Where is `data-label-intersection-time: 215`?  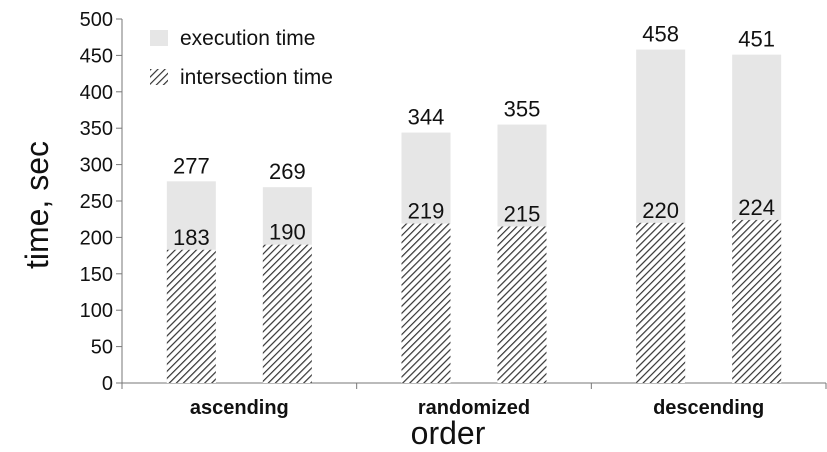 data-label-intersection-time: 215 is located at coordinates (522, 213).